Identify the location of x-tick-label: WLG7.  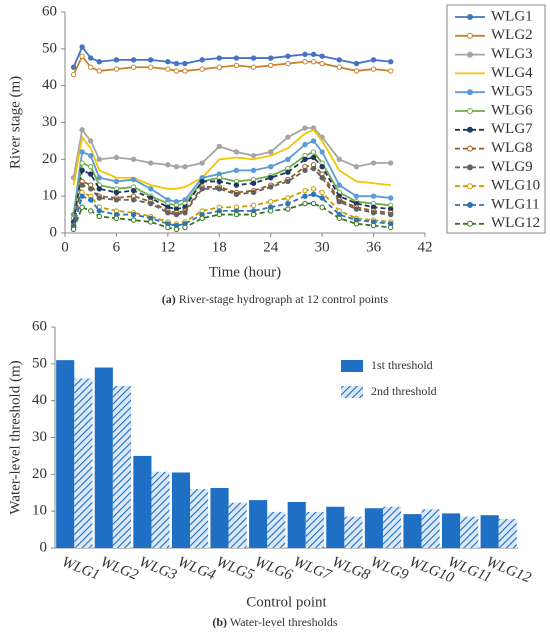
(313, 569).